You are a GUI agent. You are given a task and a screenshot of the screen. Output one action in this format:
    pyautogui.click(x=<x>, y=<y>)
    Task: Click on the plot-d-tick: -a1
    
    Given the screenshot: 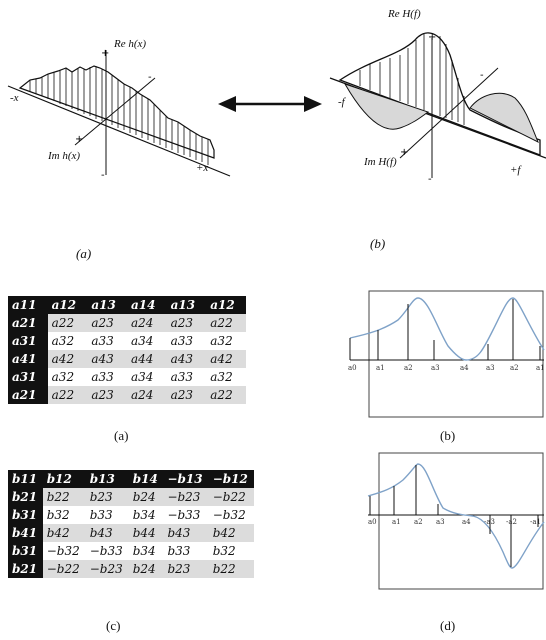 What is the action you would take?
    pyautogui.click(x=535, y=522)
    